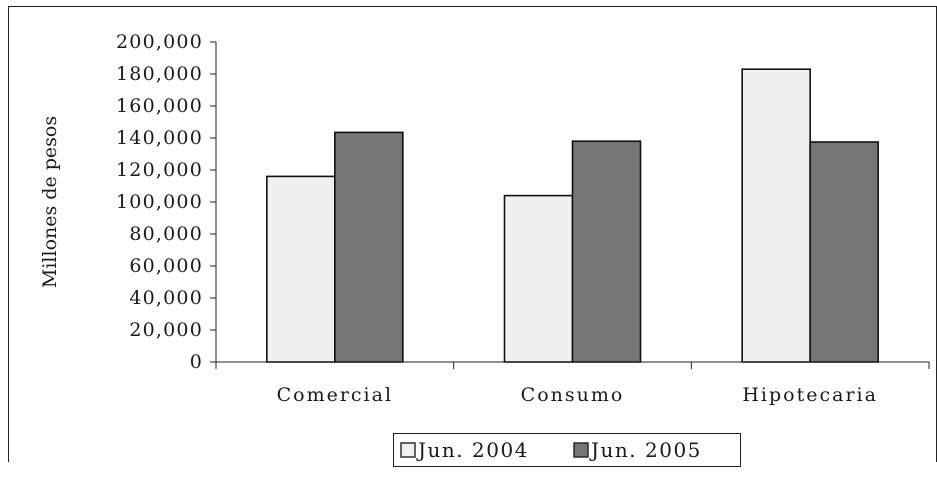 This screenshot has width=937, height=481. I want to click on y-tick-label: 120,000, so click(159, 170).